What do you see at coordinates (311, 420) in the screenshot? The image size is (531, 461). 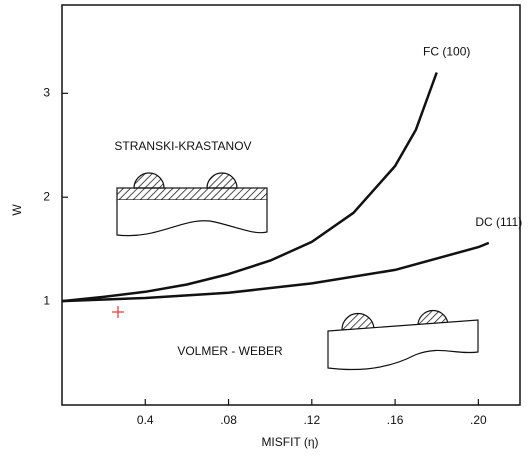 I see `x-tick-label: .12` at bounding box center [311, 420].